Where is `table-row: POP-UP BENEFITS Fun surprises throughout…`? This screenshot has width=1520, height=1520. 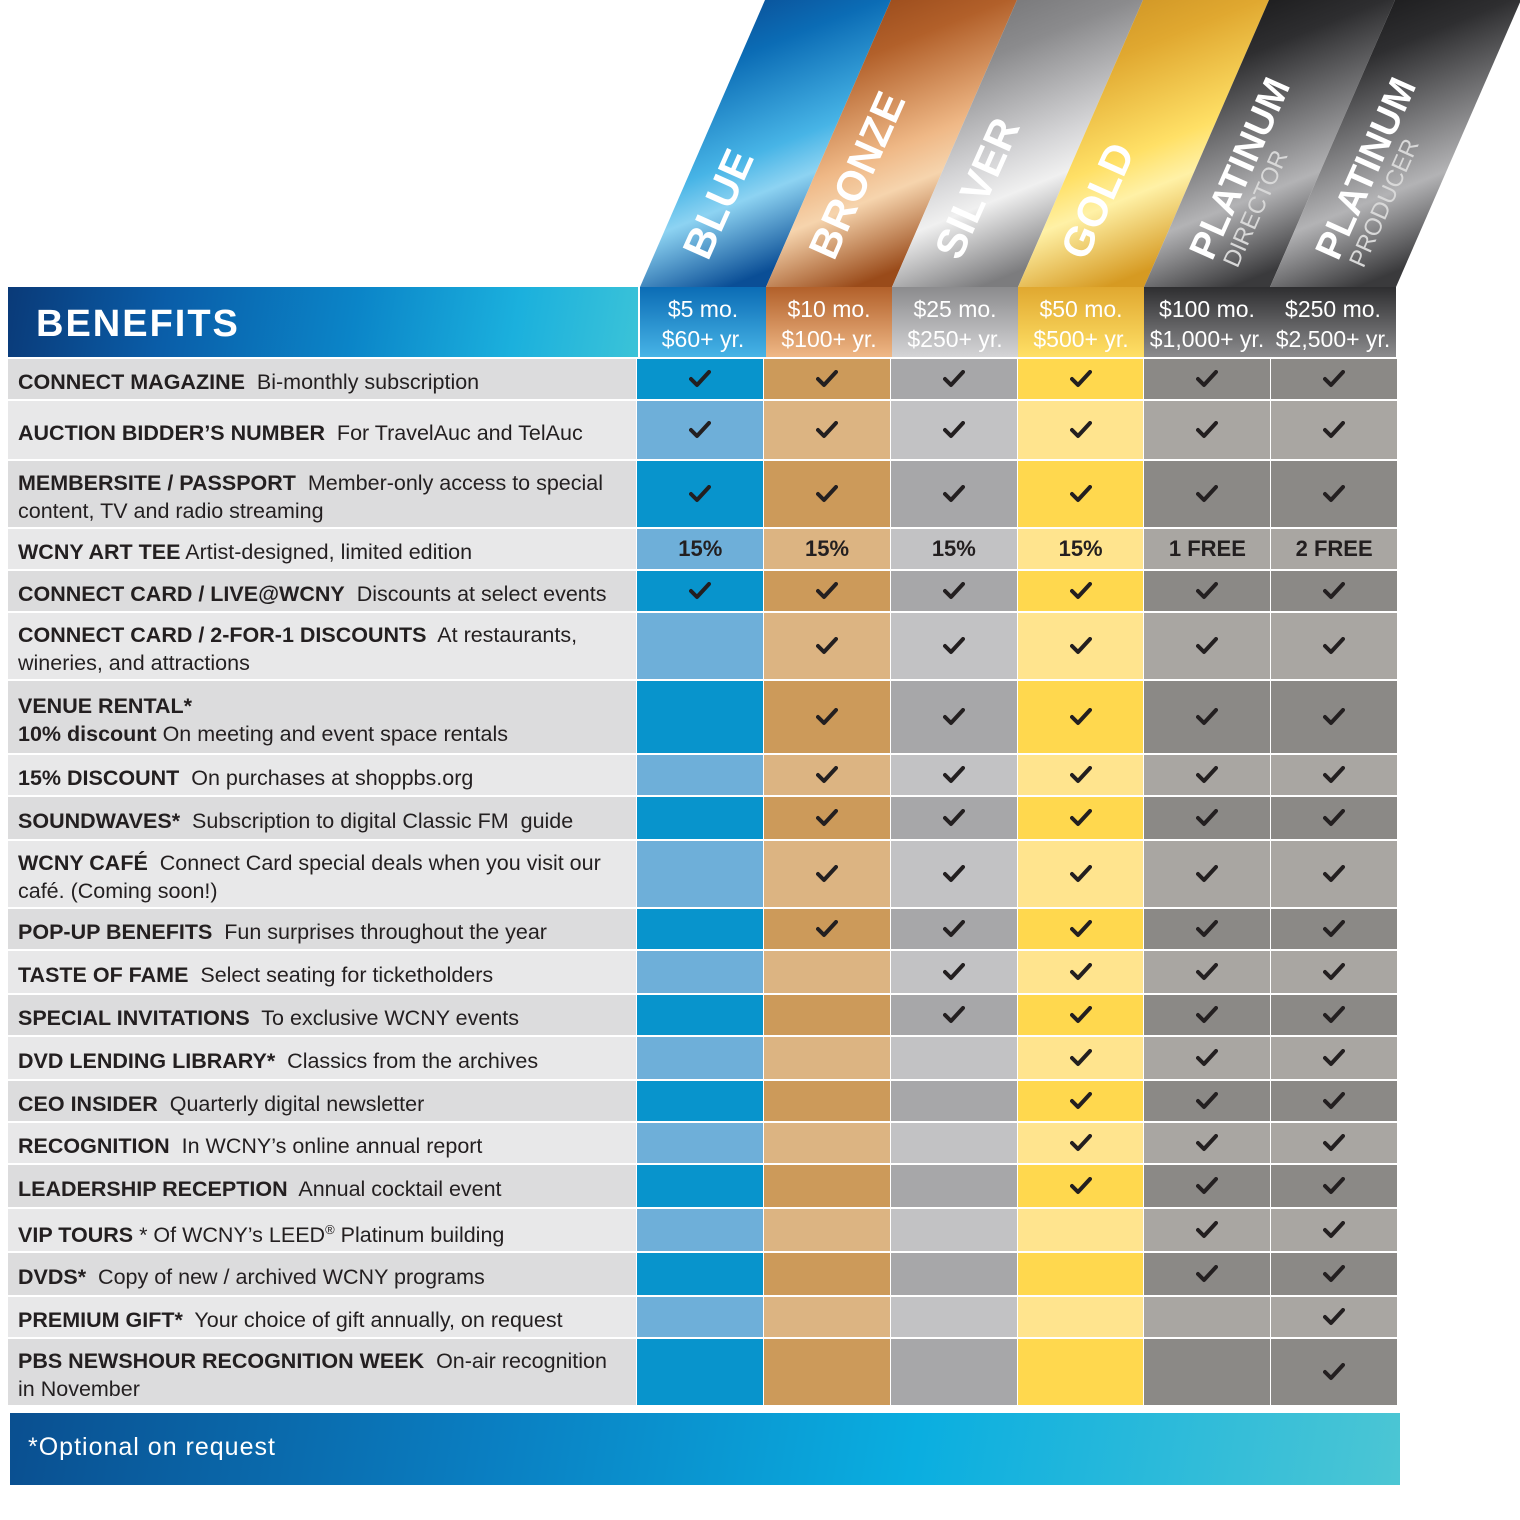 table-row: POP-UP BENEFITS Fun surprises throughout… is located at coordinates (703, 930).